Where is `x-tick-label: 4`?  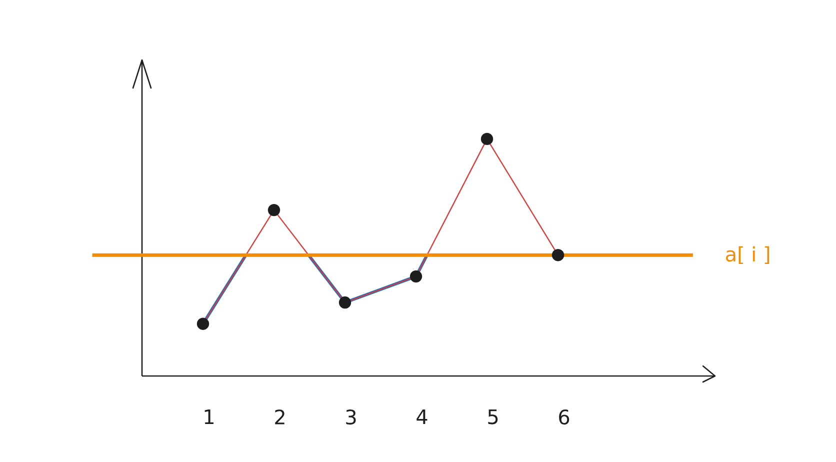 x-tick-label: 4 is located at coordinates (422, 417).